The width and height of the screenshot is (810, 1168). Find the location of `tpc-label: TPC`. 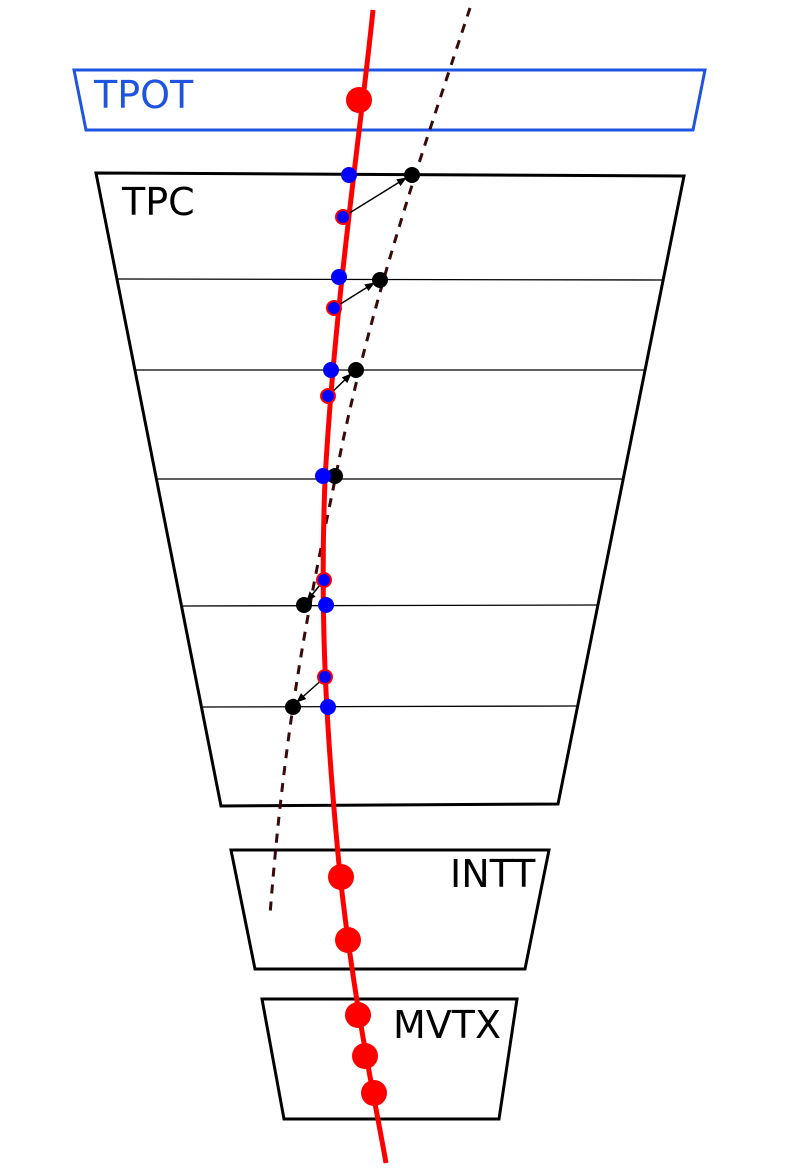

tpc-label: TPC is located at coordinates (158, 202).